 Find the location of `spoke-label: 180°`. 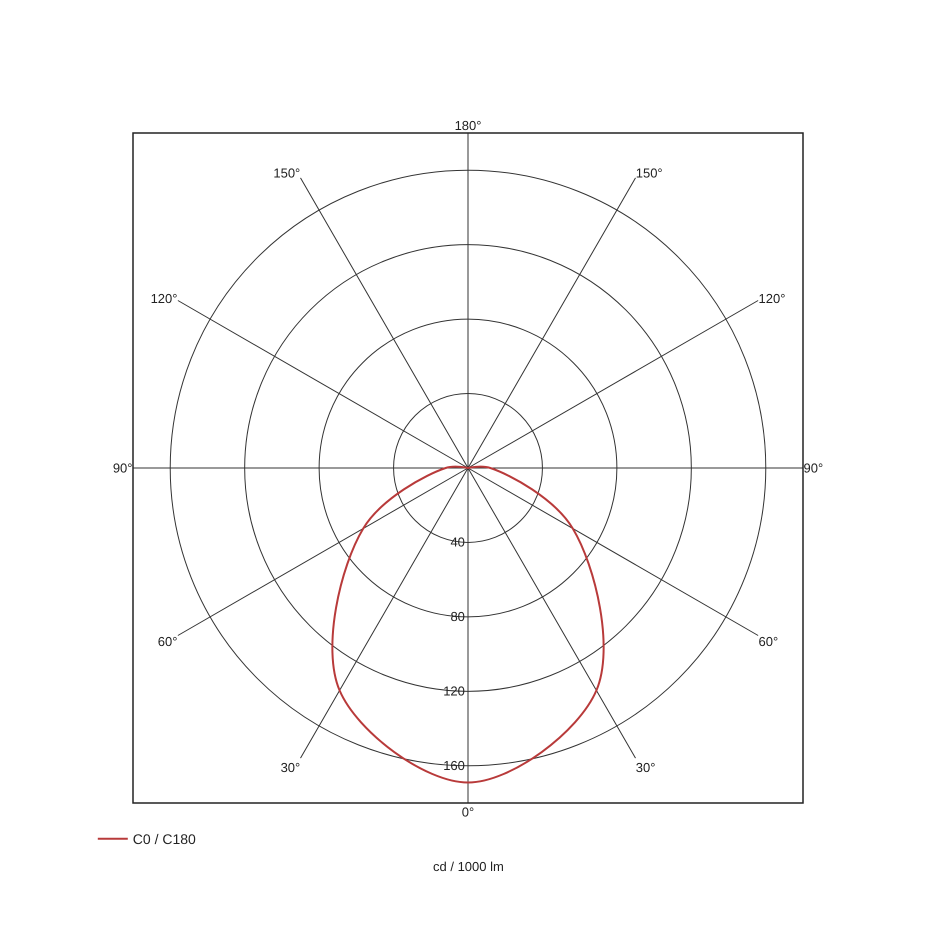

spoke-label: 180° is located at coordinates (468, 125).